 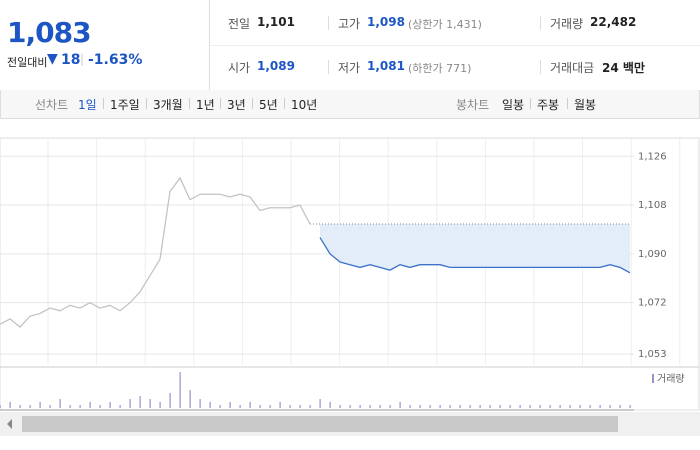 I want to click on candle-chart-label: 봉차트, so click(x=473, y=105).